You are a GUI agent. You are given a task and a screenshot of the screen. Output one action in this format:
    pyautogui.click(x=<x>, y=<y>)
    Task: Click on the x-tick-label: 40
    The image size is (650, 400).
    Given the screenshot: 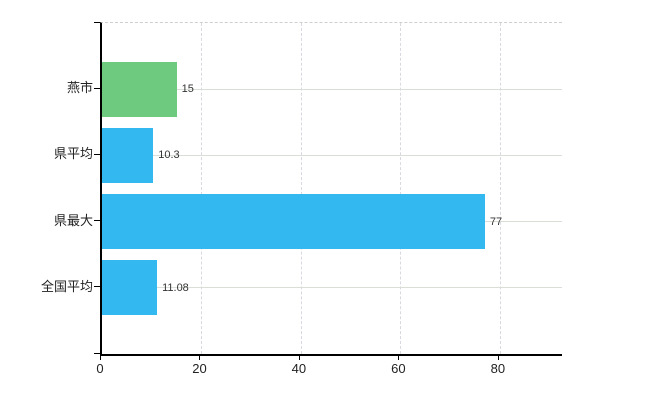 What is the action you would take?
    pyautogui.click(x=299, y=368)
    